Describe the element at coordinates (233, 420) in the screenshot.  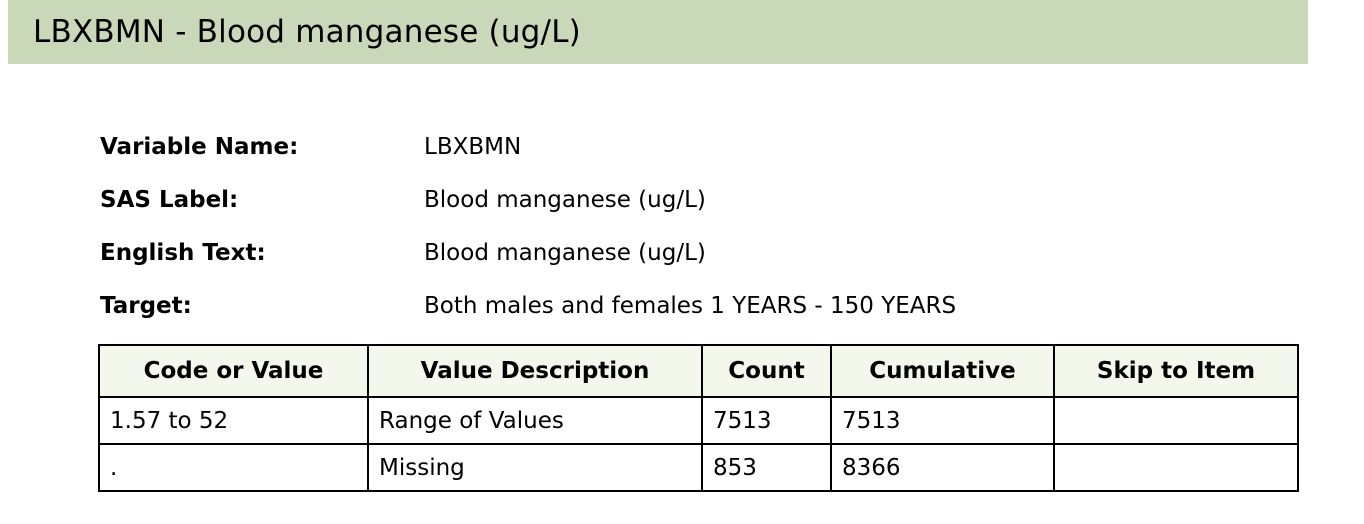
I see `cell-code: 1.57 to 52` at that location.